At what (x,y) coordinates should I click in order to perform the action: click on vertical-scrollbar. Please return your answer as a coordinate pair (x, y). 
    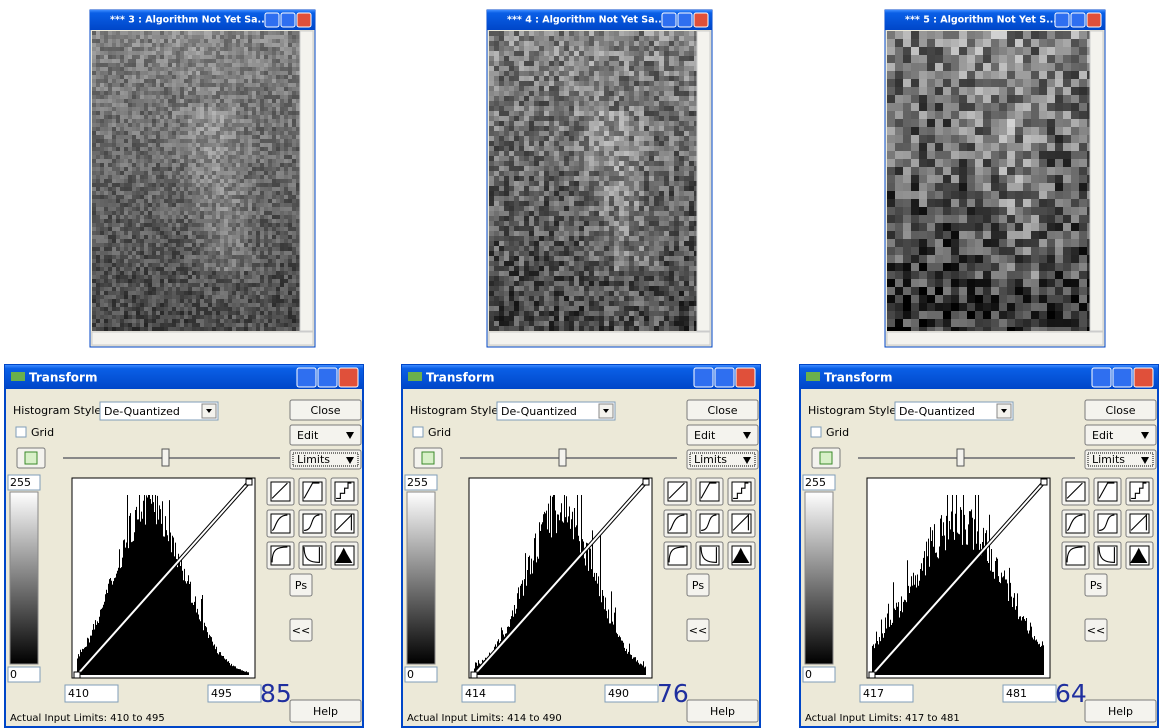
    Looking at the image, I should click on (306, 181).